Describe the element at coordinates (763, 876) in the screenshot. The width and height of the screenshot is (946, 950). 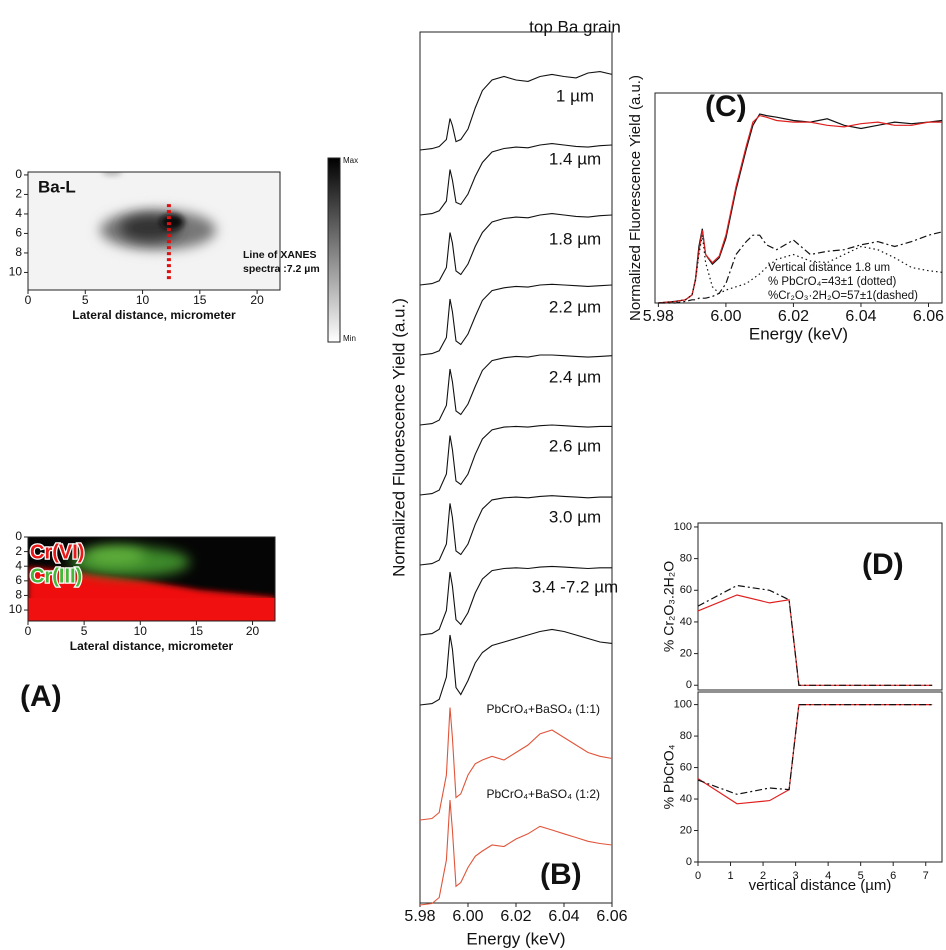
I see `x-tick-label: 2` at that location.